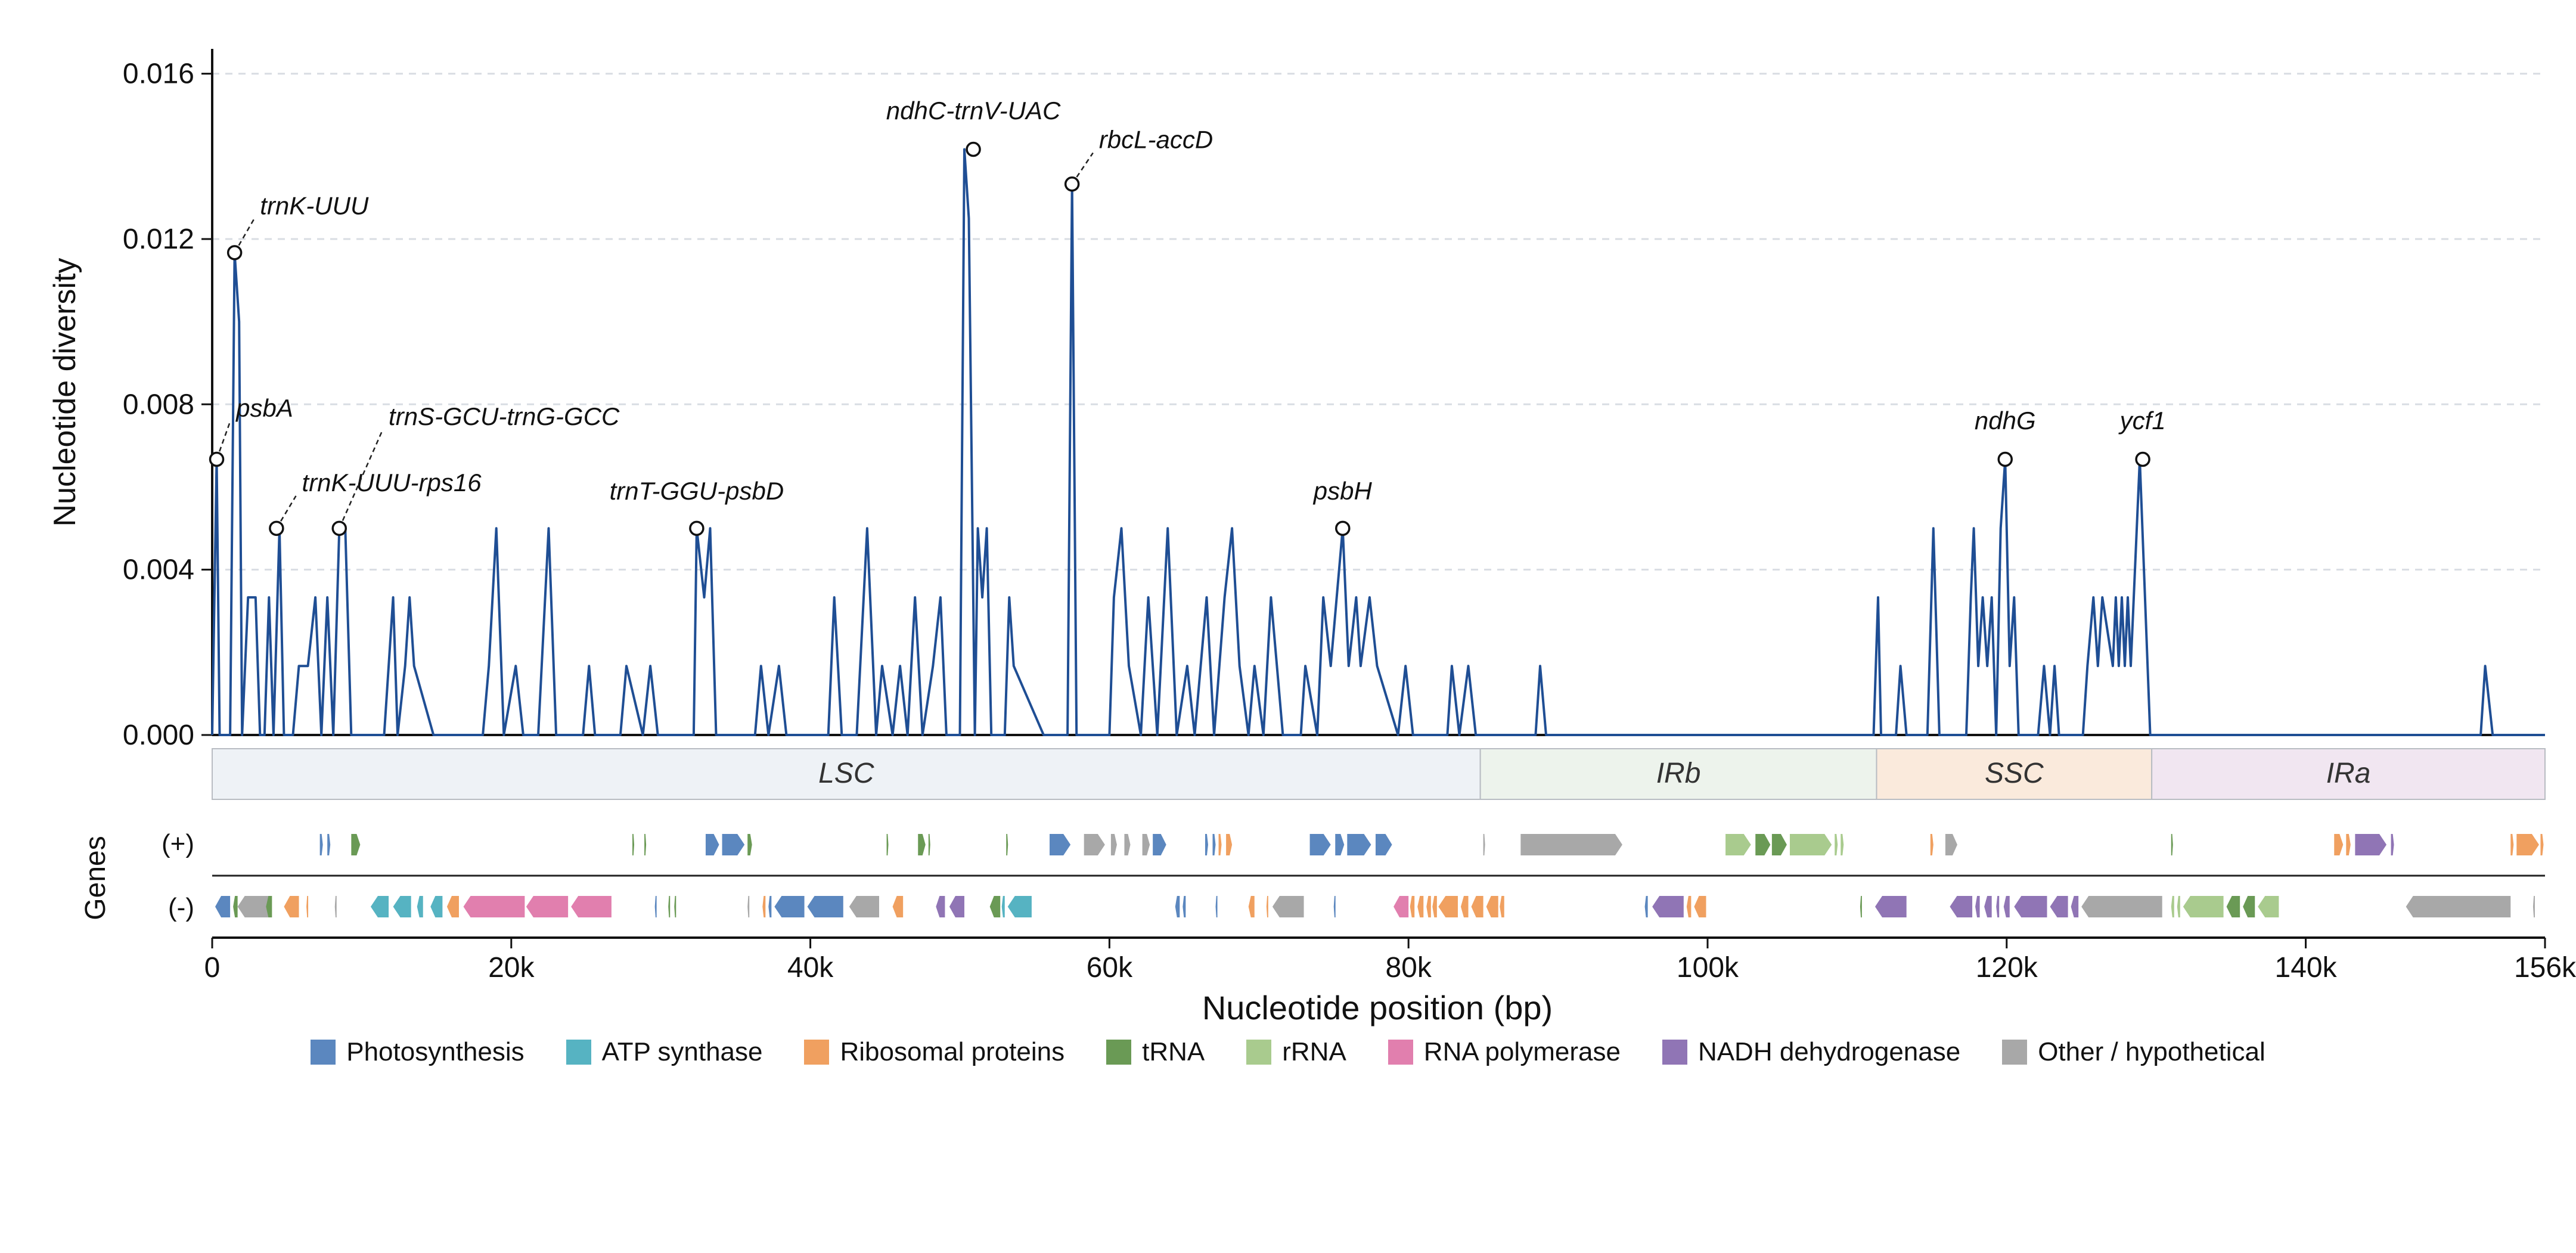 Image resolution: width=2576 pixels, height=1253 pixels. Describe the element at coordinates (1390, 960) in the screenshot. I see `x-axis: 0 20k 40k 60k 80k 100k 120k 140k 156k` at that location.